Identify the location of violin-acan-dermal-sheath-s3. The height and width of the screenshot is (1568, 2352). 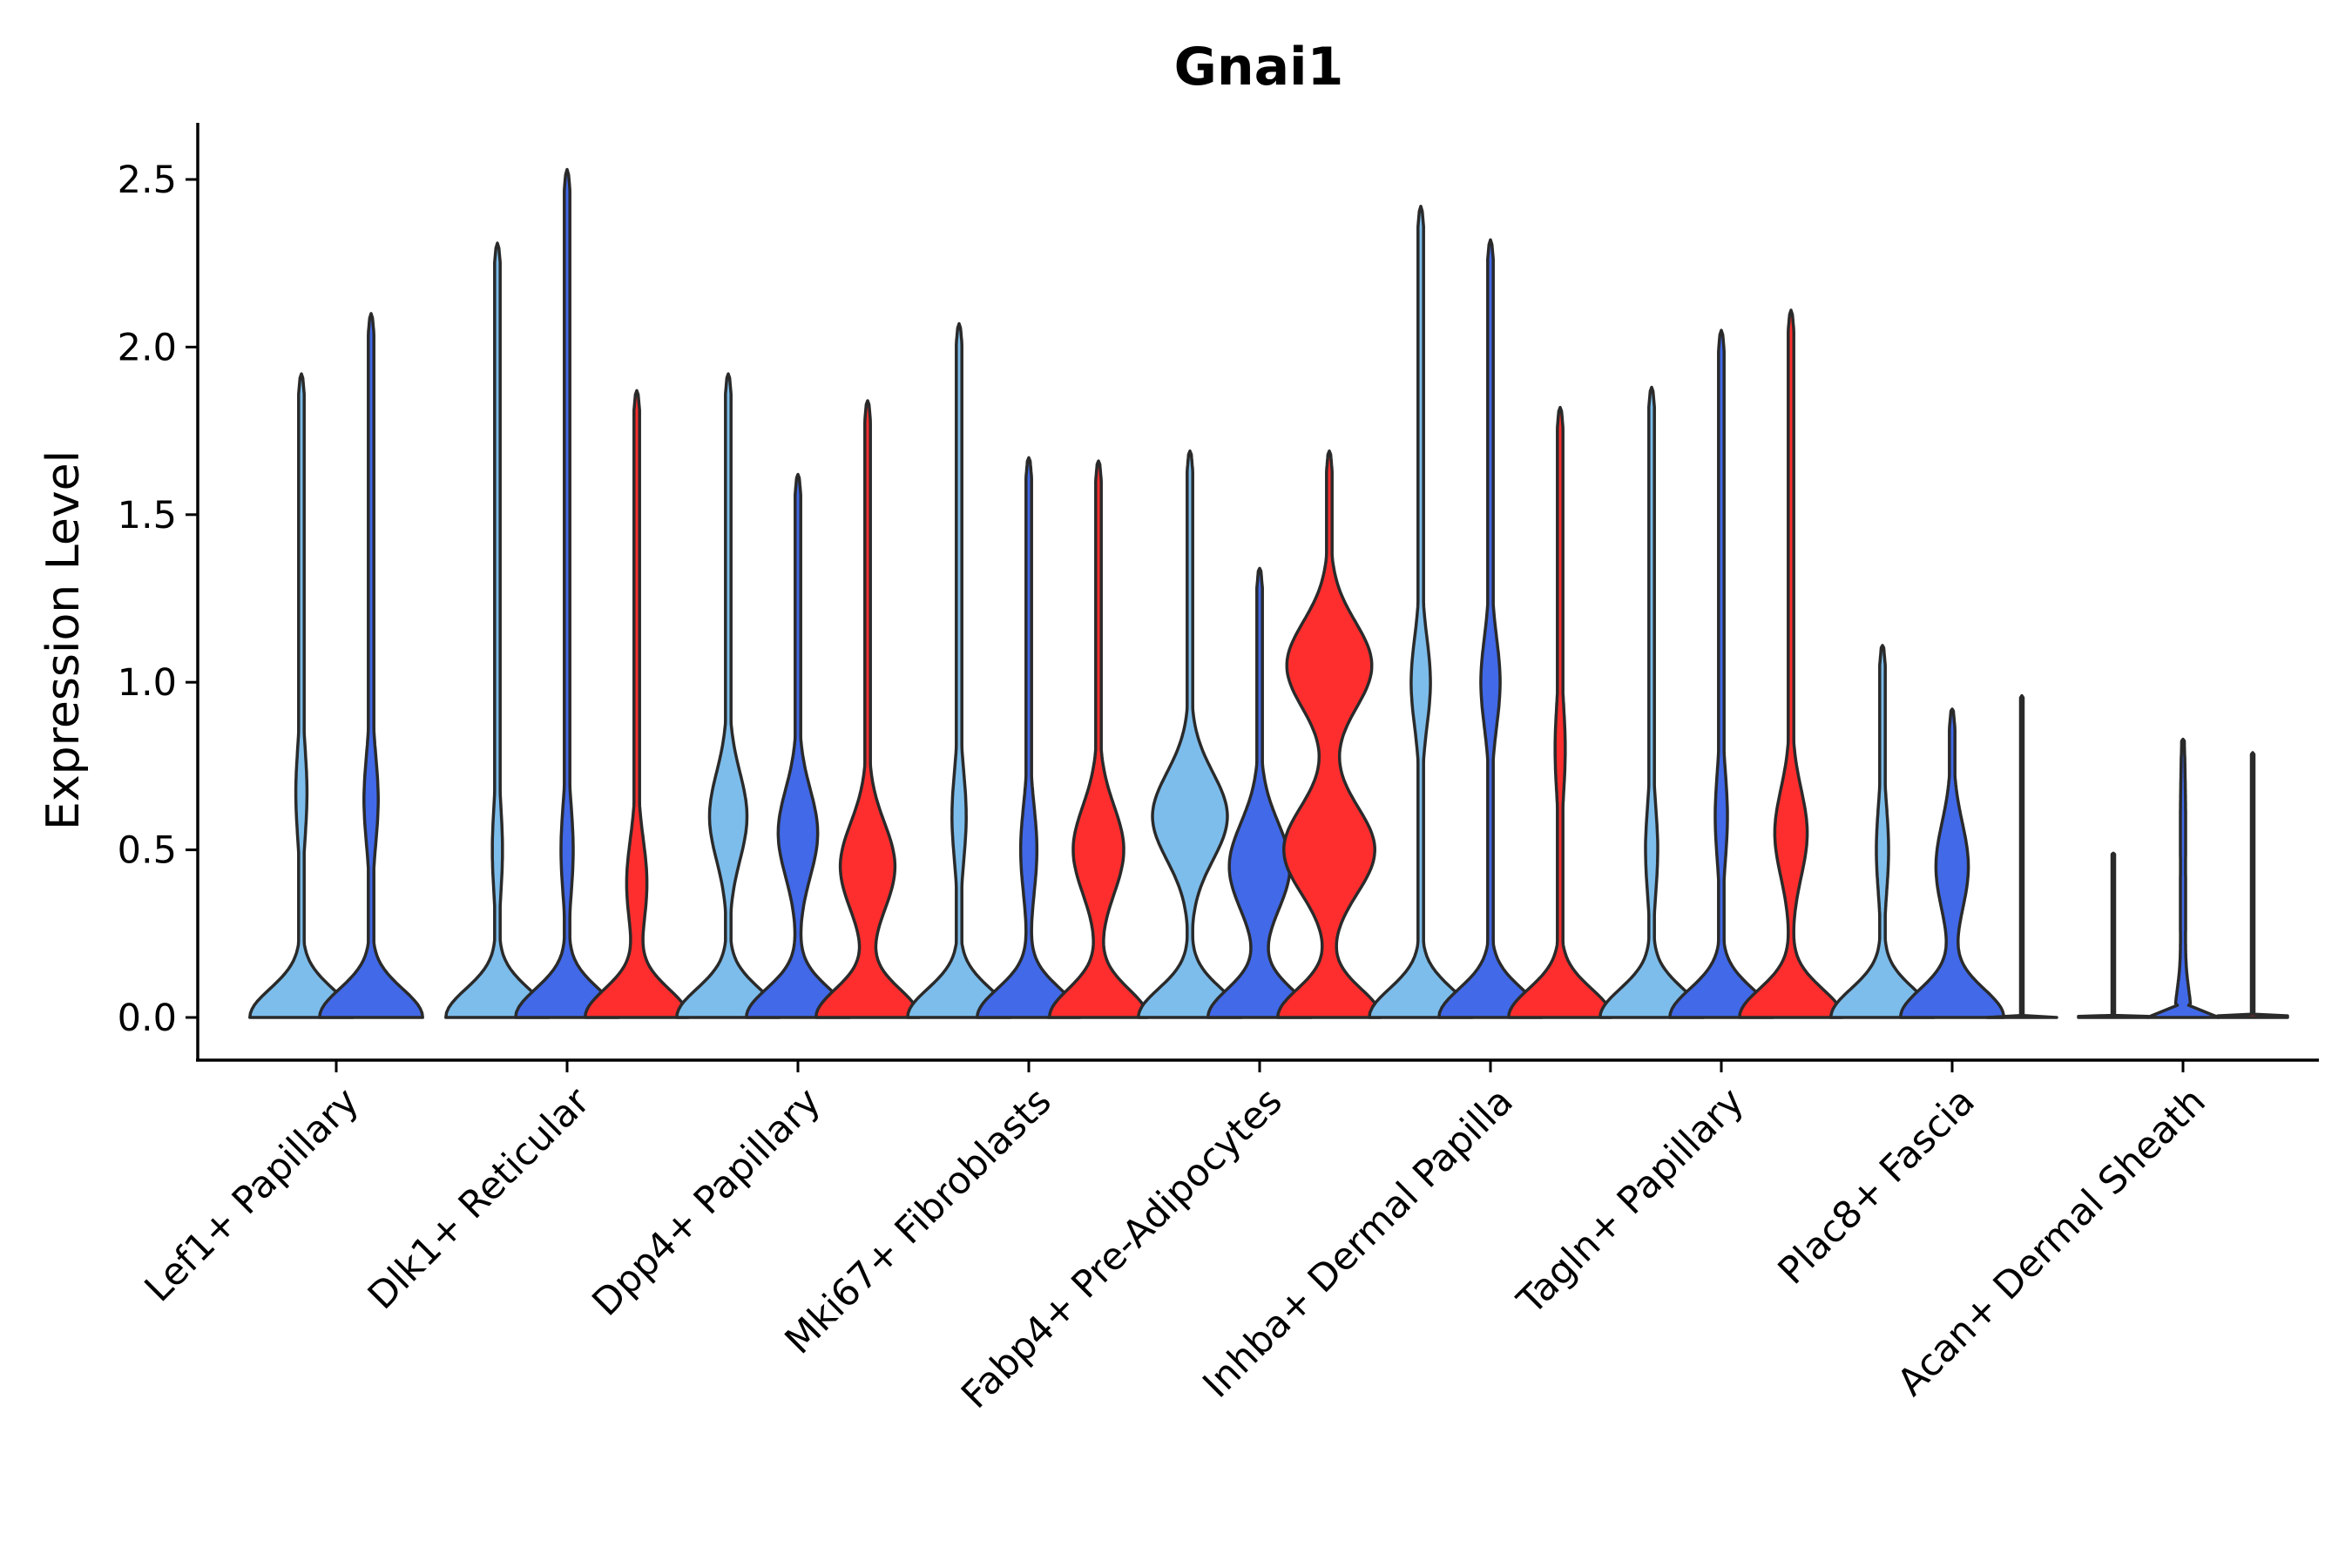
(2252, 885).